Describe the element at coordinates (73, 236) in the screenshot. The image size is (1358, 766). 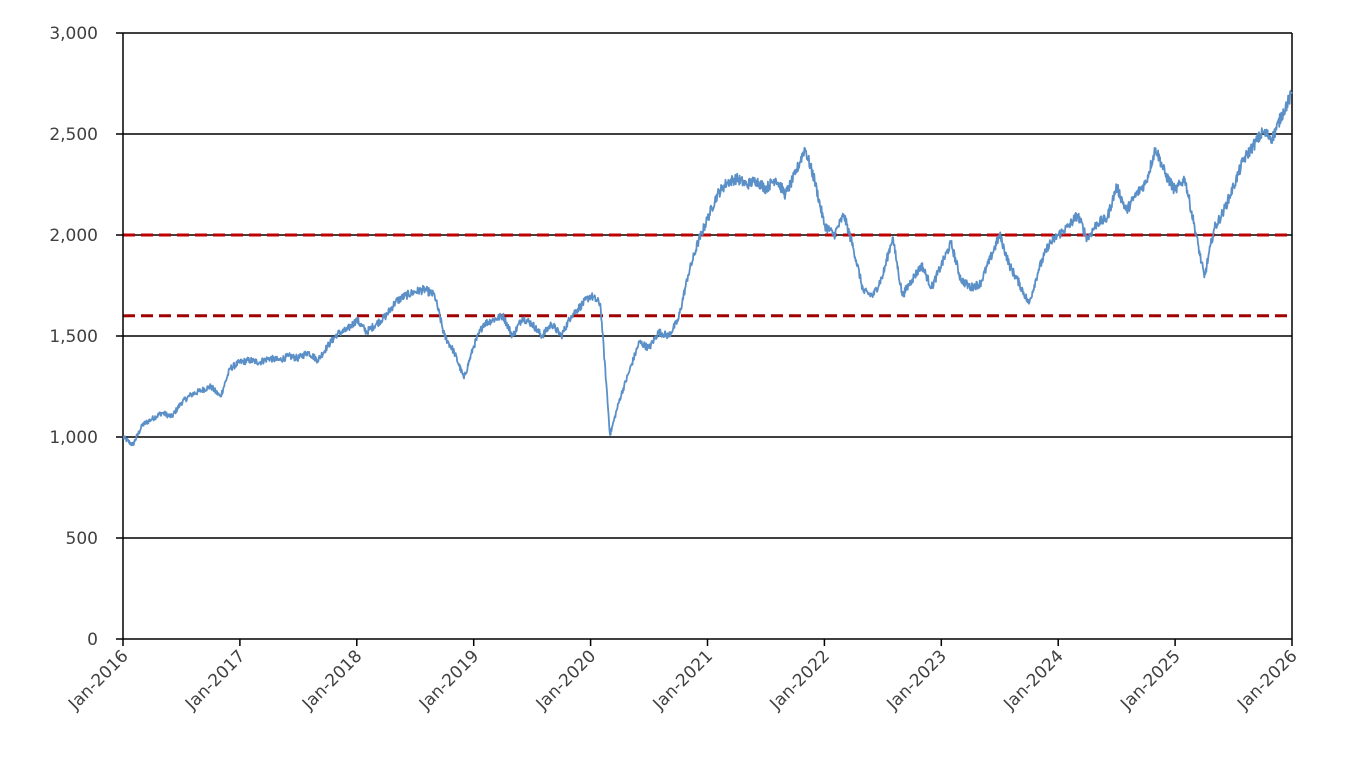
I see `y-tick-label: 2,000` at that location.